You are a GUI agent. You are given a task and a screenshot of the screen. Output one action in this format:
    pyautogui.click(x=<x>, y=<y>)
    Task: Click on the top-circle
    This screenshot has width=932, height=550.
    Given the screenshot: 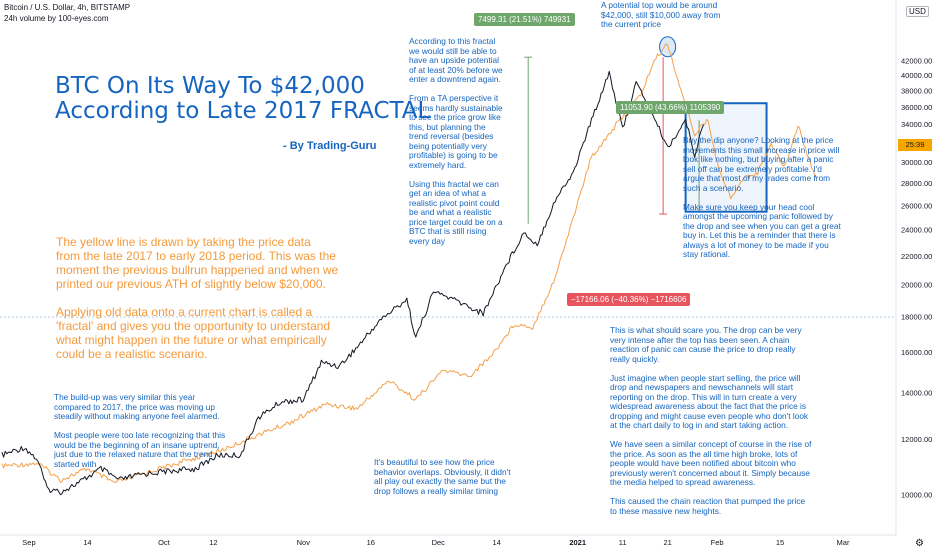 What is the action you would take?
    pyautogui.click(x=668, y=47)
    